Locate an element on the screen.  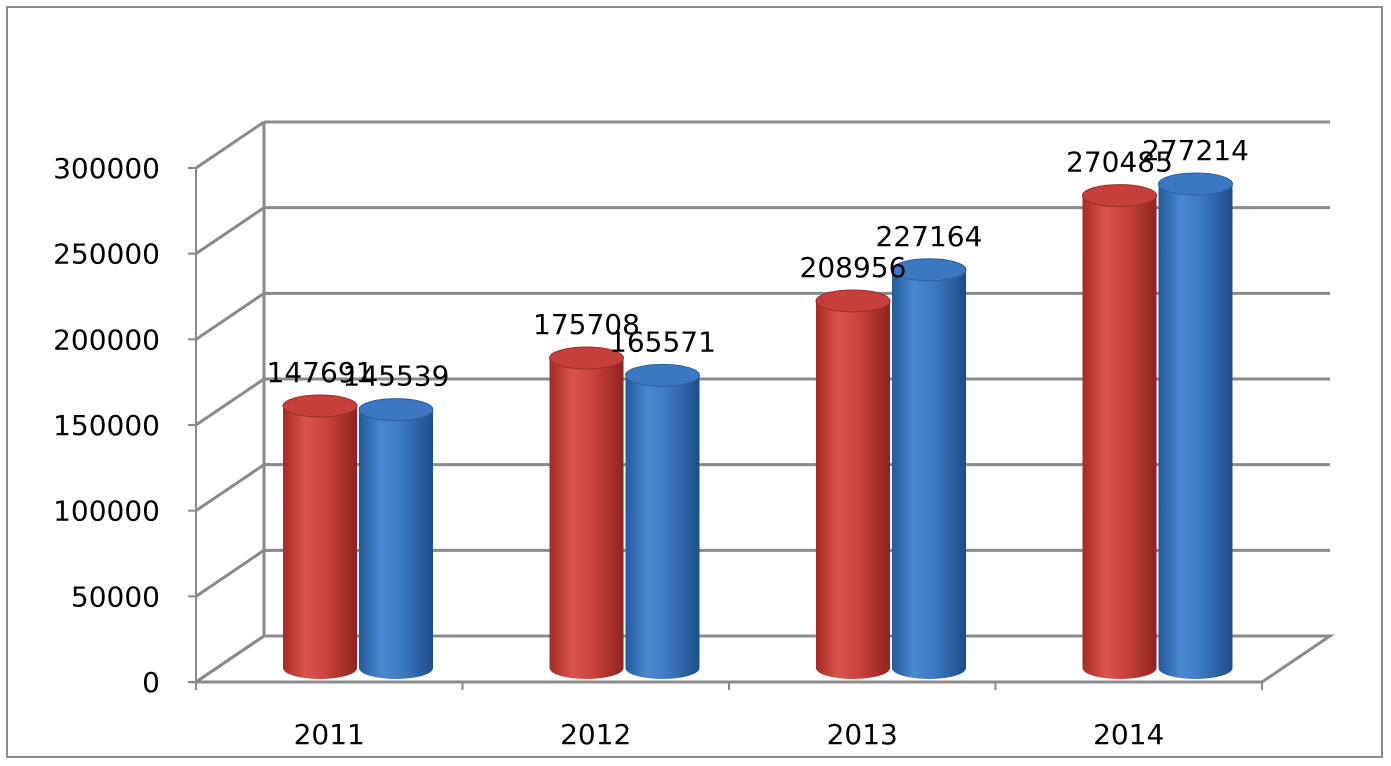
y-tick-label: 50000 is located at coordinates (115, 596).